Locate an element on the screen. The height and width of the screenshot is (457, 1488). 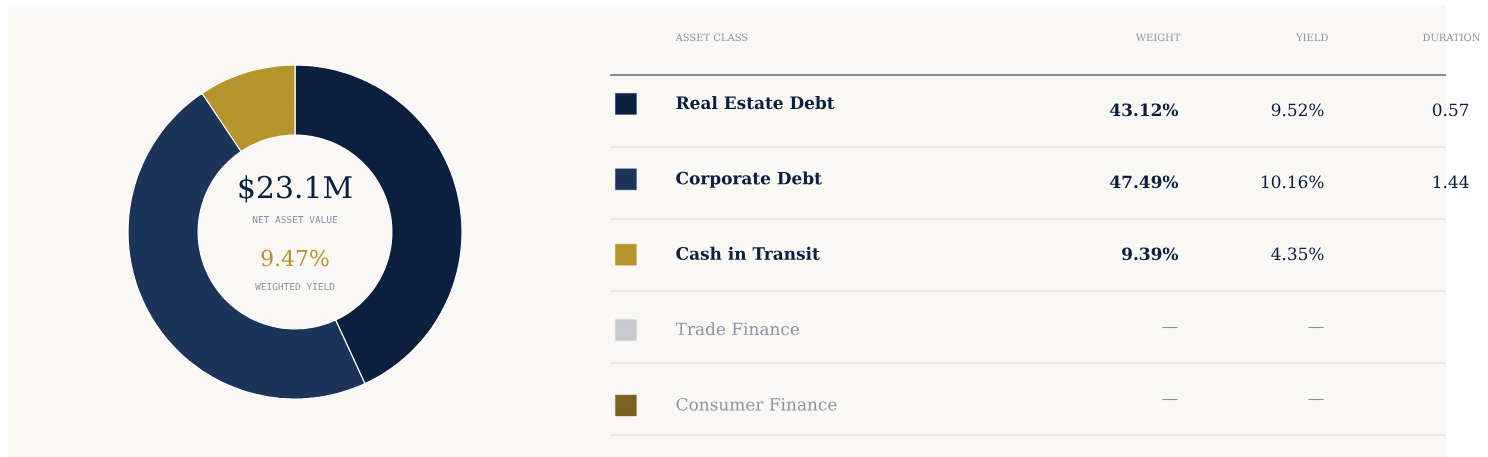
text: YIELD is located at coordinates (1312, 37).